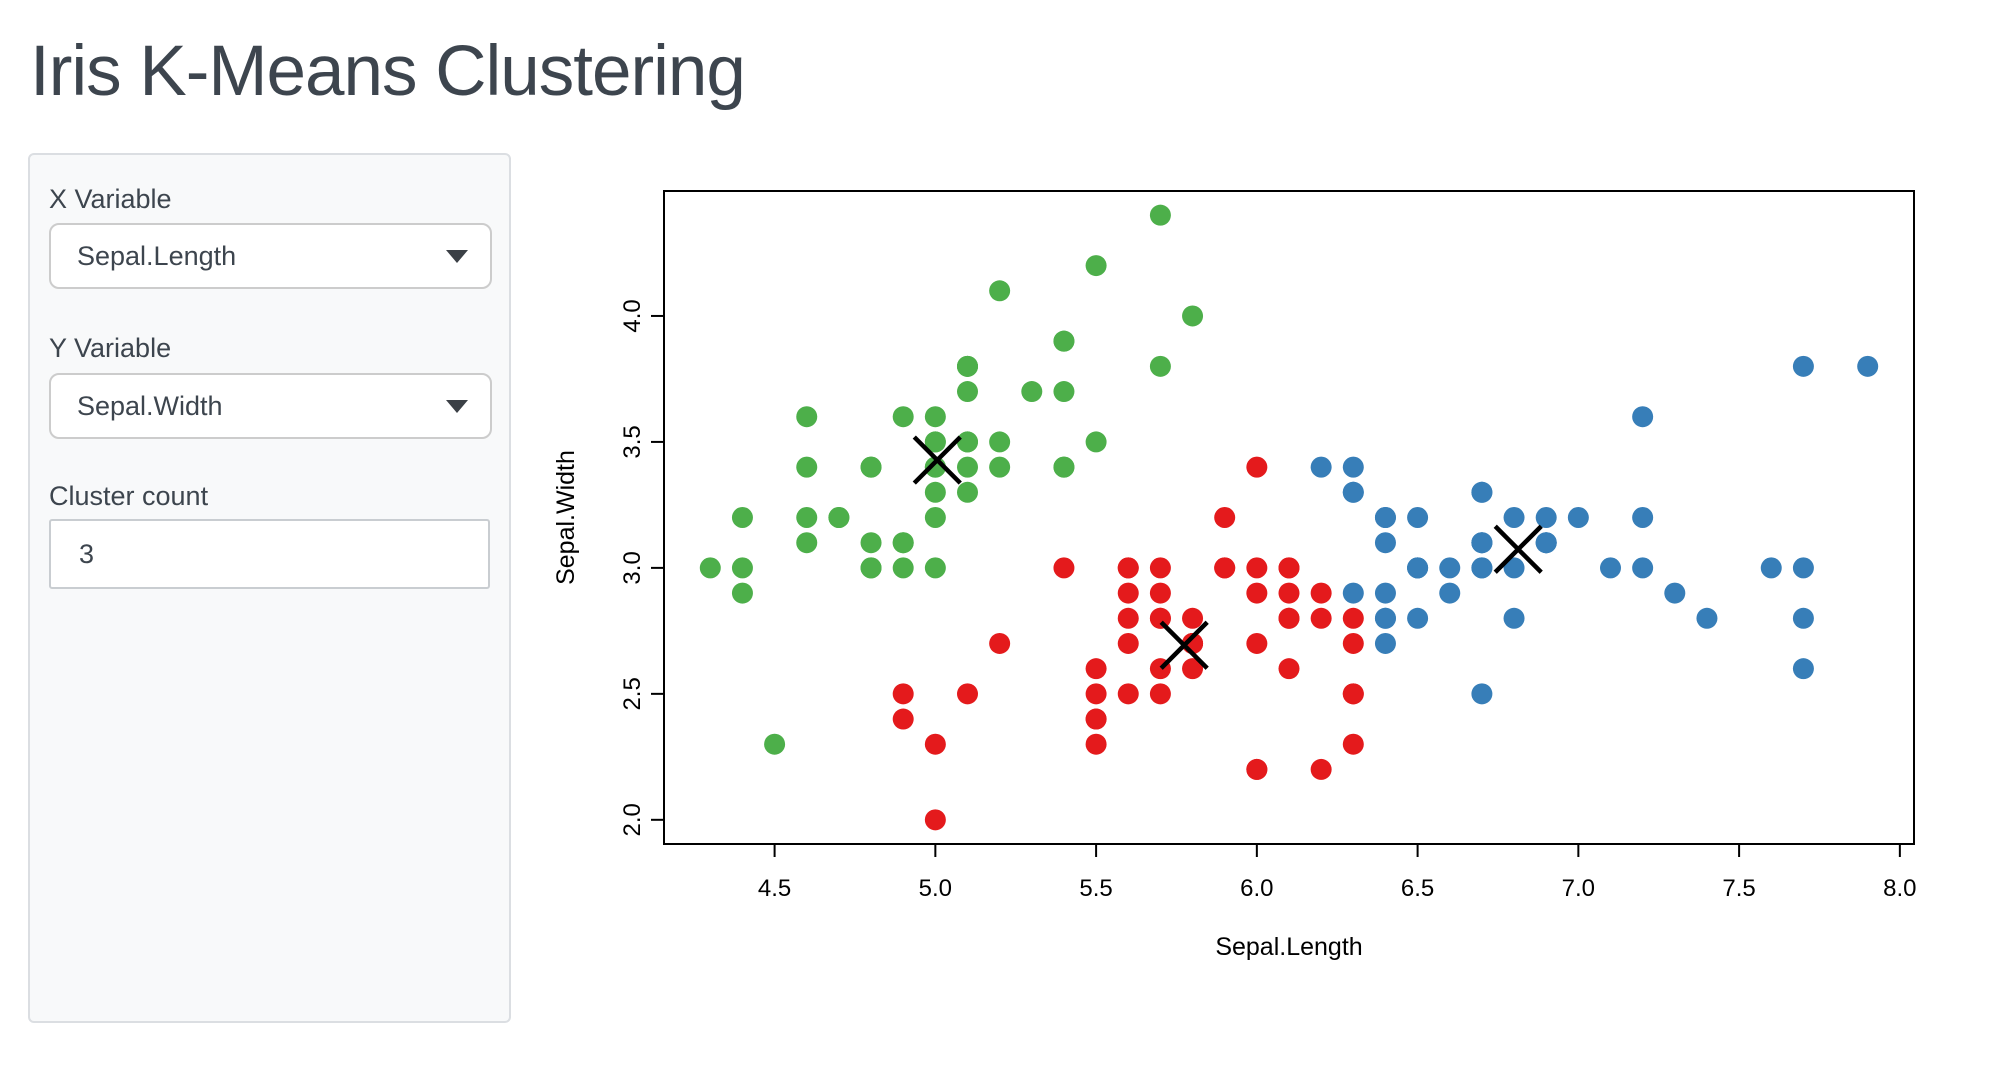 The width and height of the screenshot is (1996, 1084). Describe the element at coordinates (1256, 888) in the screenshot. I see `x-axis-tick-label: 6.0` at that location.